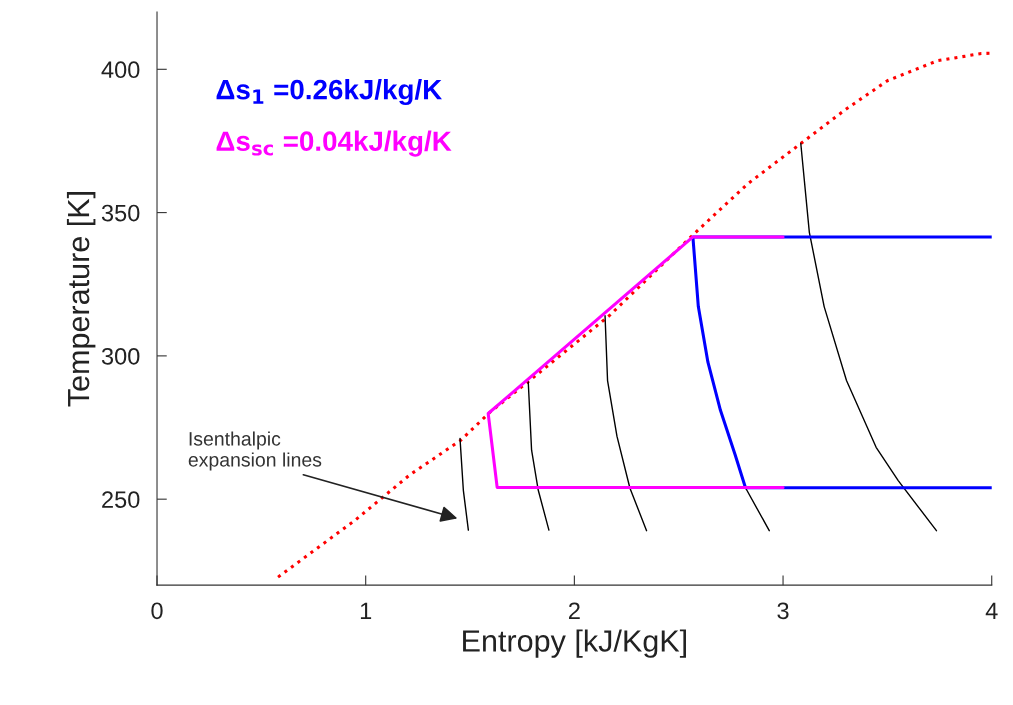 This screenshot has width=1013, height=705. What do you see at coordinates (121, 499) in the screenshot?
I see `y-tick-label: 250` at bounding box center [121, 499].